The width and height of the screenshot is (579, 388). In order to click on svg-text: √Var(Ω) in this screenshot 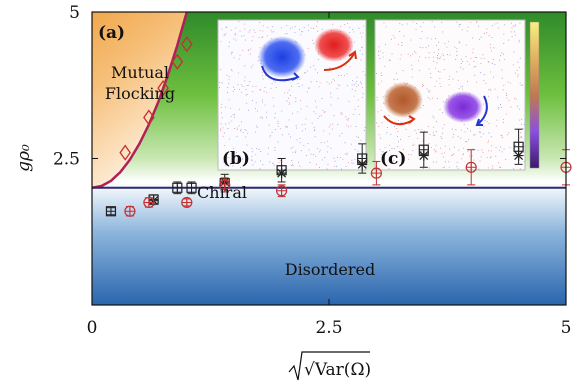, I will do `click(337, 370)`.